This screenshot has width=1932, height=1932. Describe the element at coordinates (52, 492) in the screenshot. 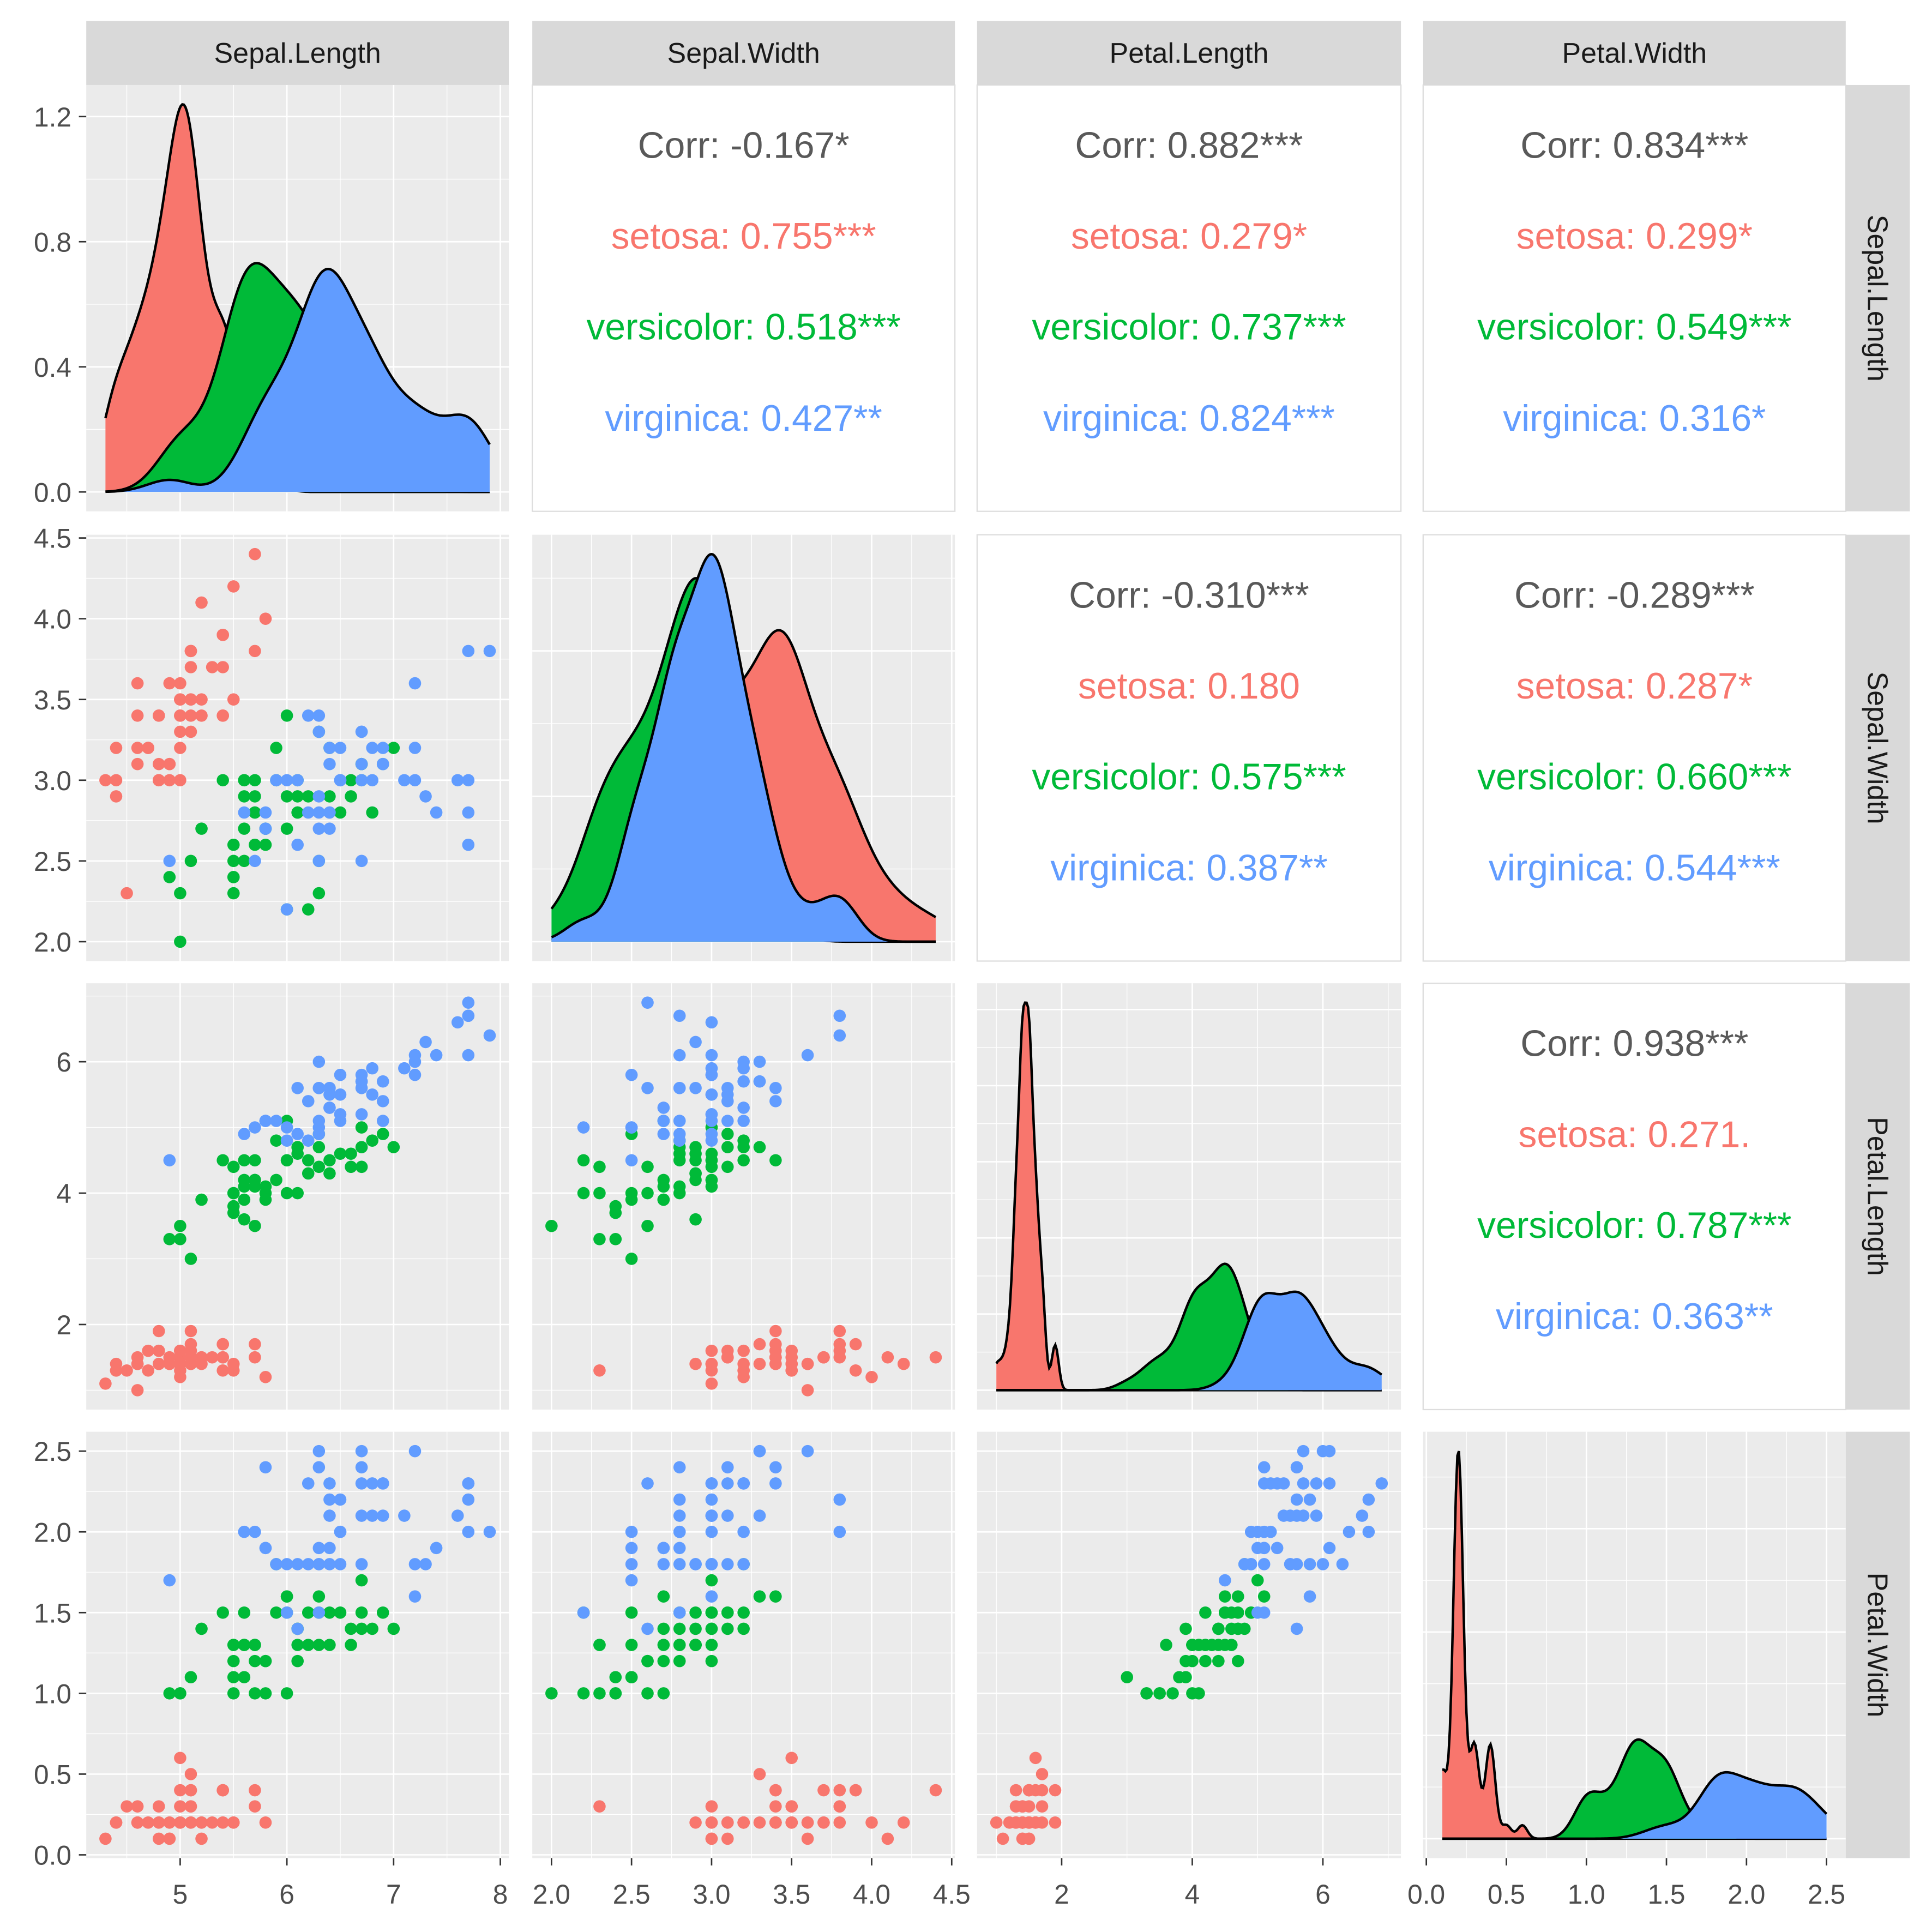

I see `y-axis-tick-label: 0.0` at that location.